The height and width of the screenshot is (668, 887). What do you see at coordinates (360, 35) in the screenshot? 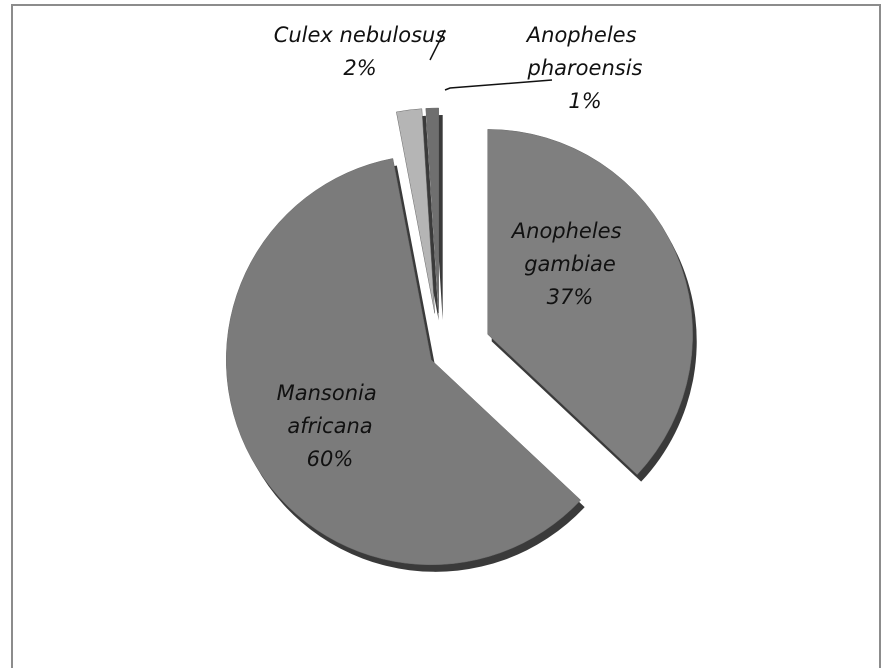
I see `slice-label: Culex nebulosus` at bounding box center [360, 35].